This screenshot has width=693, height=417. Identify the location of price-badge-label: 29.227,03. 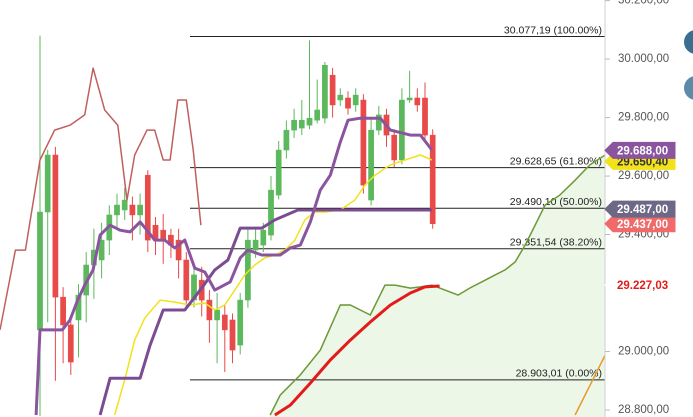
(642, 286).